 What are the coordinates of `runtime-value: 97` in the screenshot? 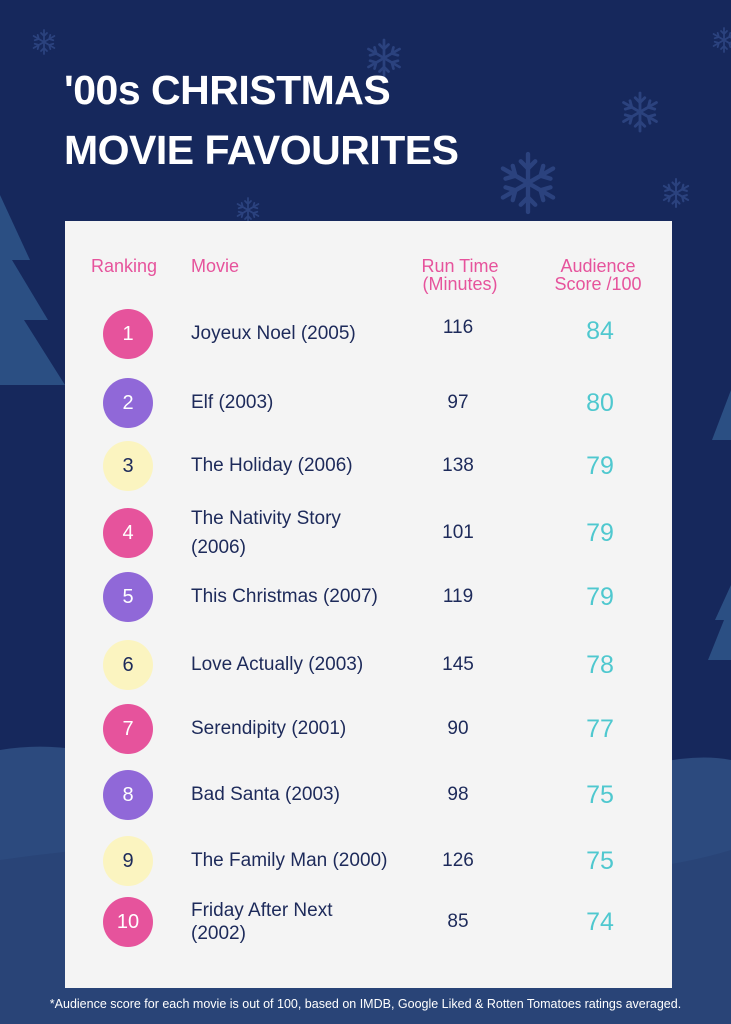 It's located at (458, 402).